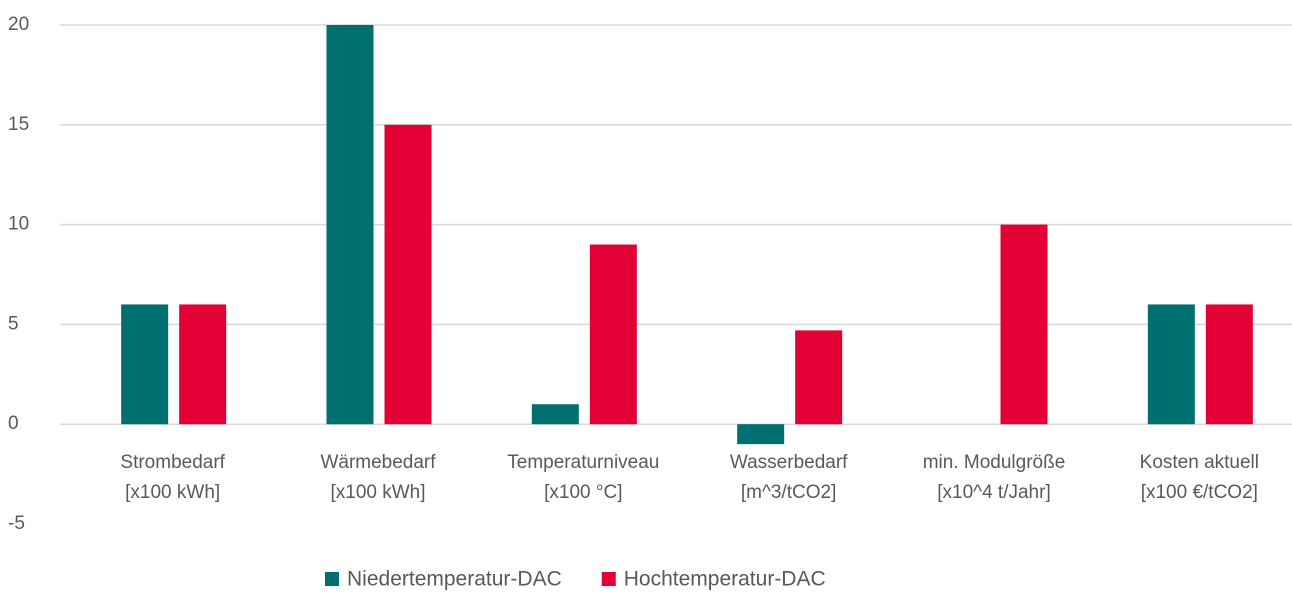  Describe the element at coordinates (18, 224) in the screenshot. I see `y-tick-label: 10` at that location.